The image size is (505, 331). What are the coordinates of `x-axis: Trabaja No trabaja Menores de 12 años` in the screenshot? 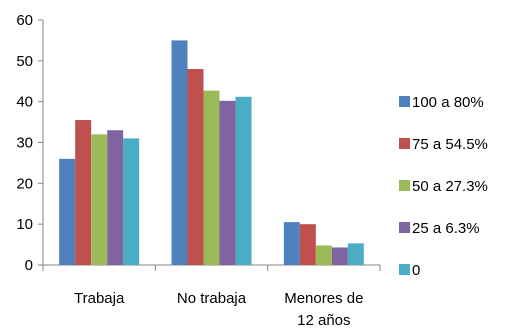 It's located at (211, 296).